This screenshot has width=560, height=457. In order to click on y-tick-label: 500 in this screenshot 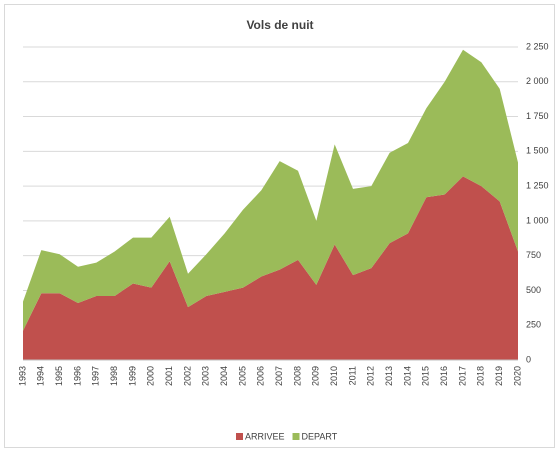, I will do `click(533, 290)`.